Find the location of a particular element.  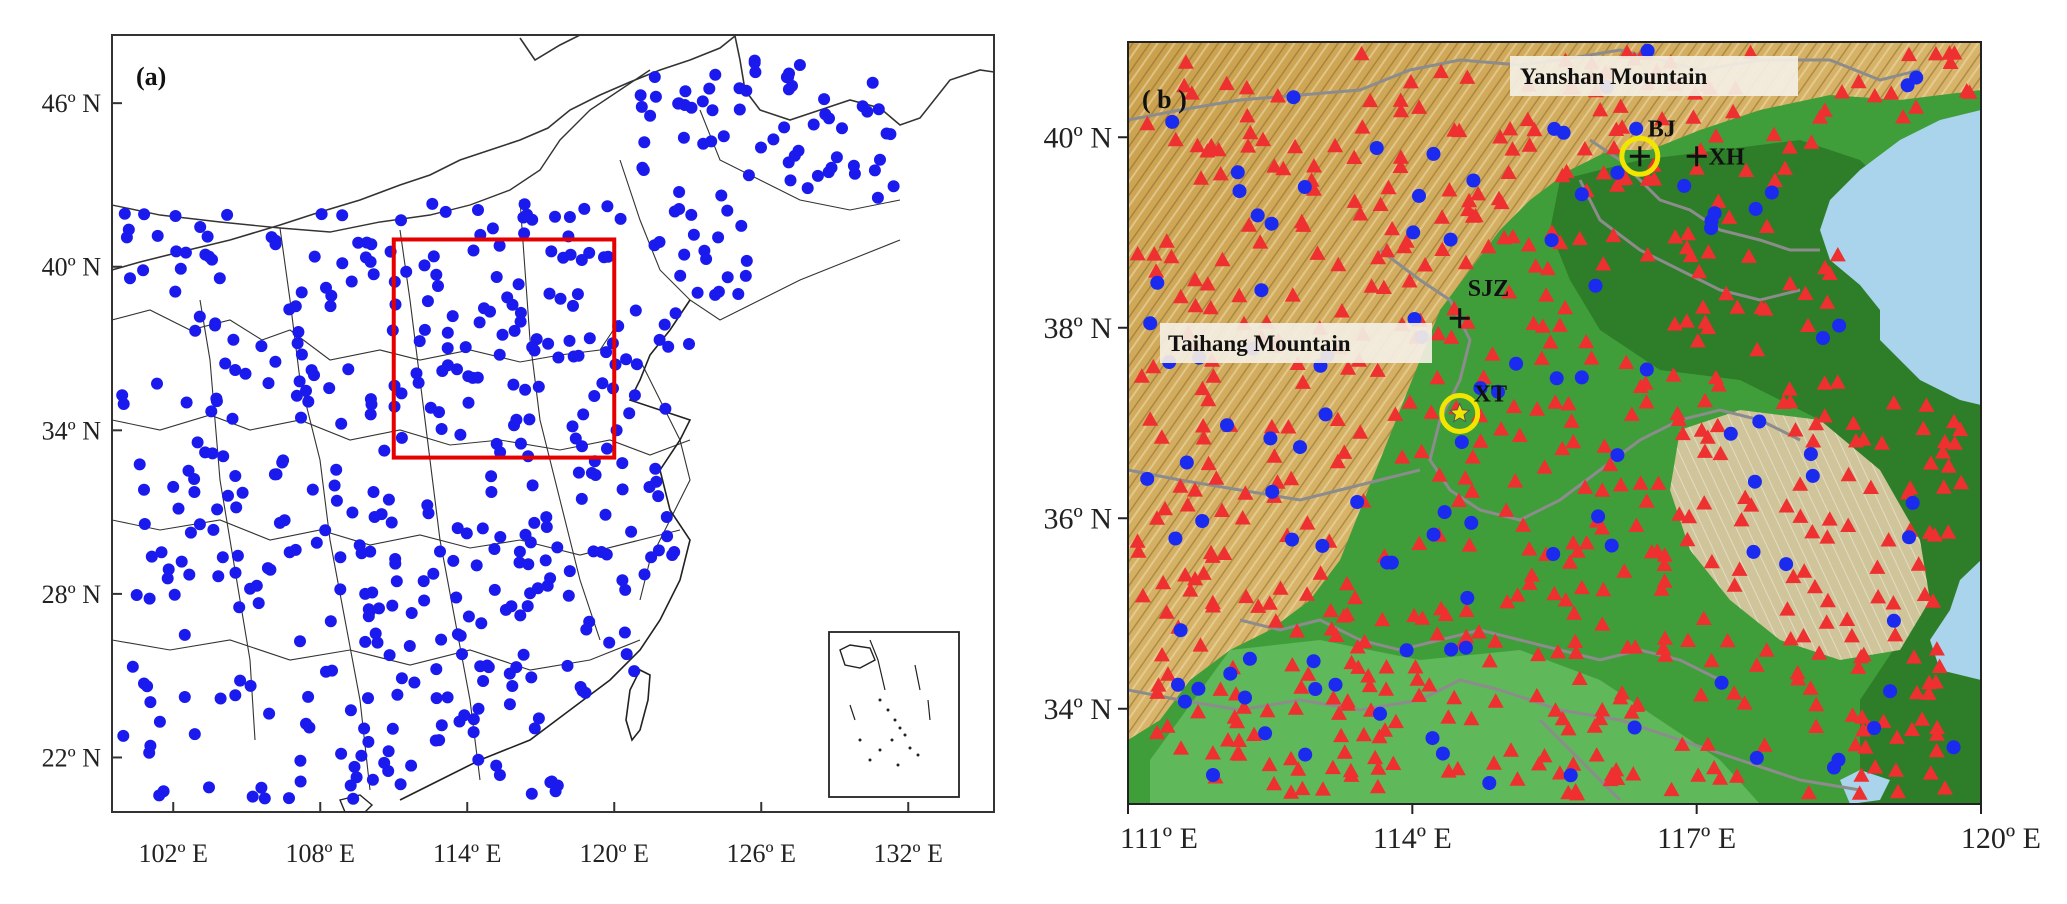

bohai-sea is located at coordinates (1900, 257).